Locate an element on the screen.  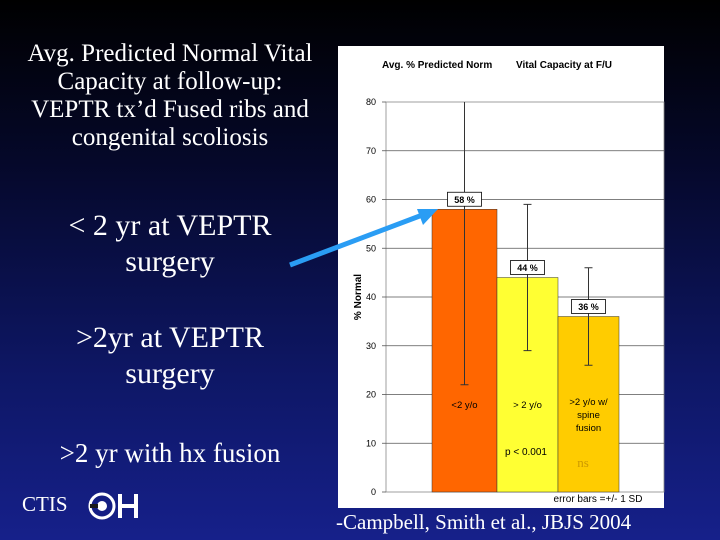
arrow-head is located at coordinates (427, 217).